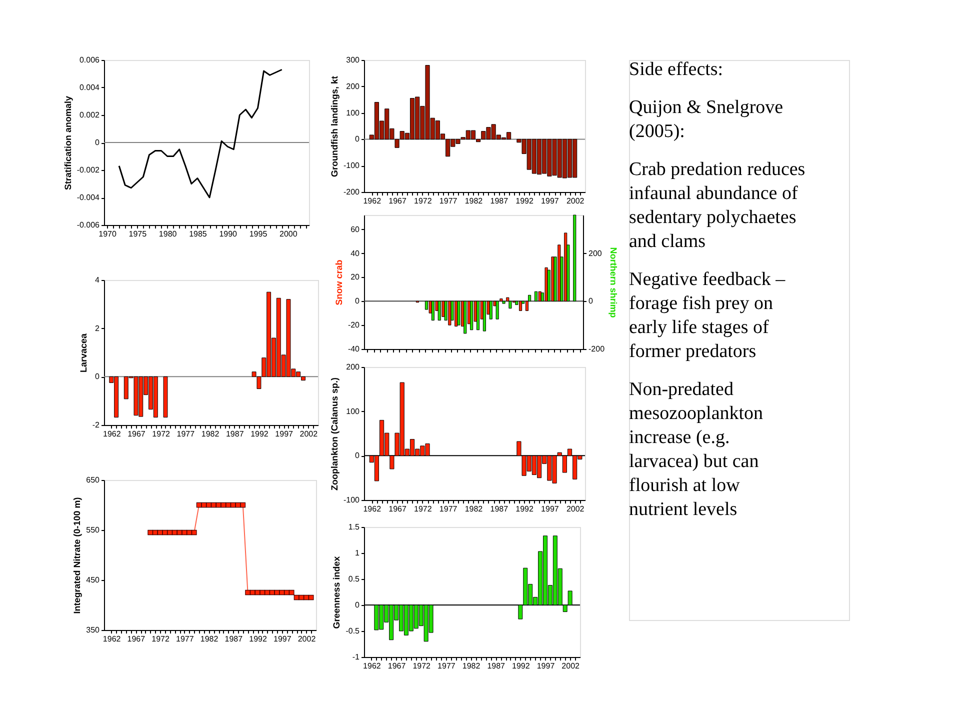 The width and height of the screenshot is (958, 722). What do you see at coordinates (337, 592) in the screenshot?
I see `y-axis-title: Greenness index` at bounding box center [337, 592].